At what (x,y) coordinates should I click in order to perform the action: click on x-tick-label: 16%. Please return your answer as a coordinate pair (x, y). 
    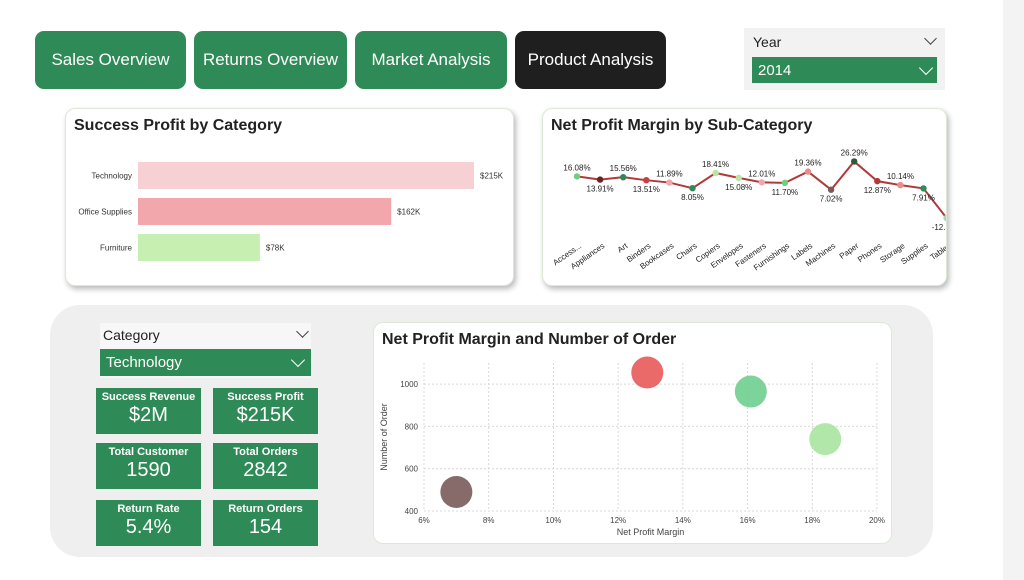
    Looking at the image, I should click on (748, 520).